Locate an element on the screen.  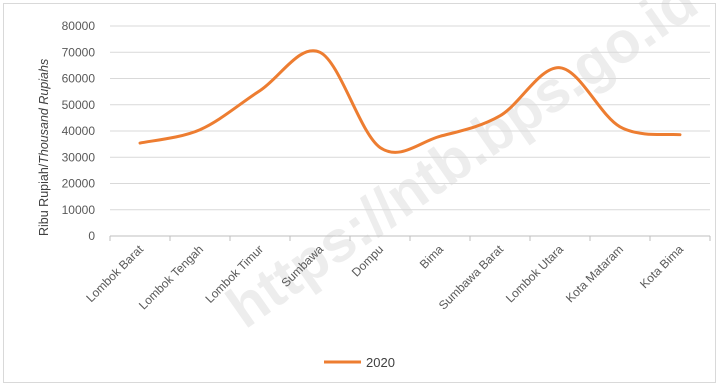
x-tick-label: Lombok Utara is located at coordinates (534, 273).